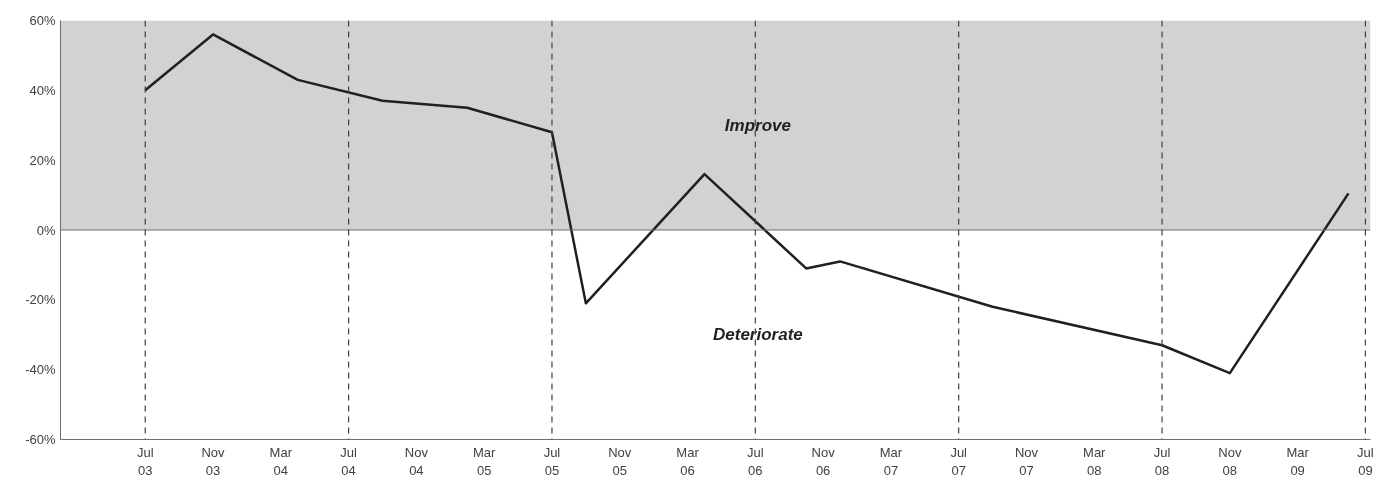  What do you see at coordinates (688, 461) in the screenshot?
I see `x-tick-label: Mar 06` at bounding box center [688, 461].